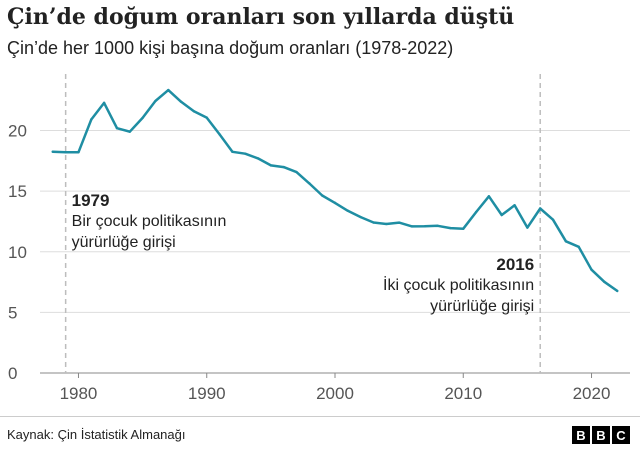 The height and width of the screenshot is (450, 640). I want to click on annotation-year: 1979, so click(91, 200).